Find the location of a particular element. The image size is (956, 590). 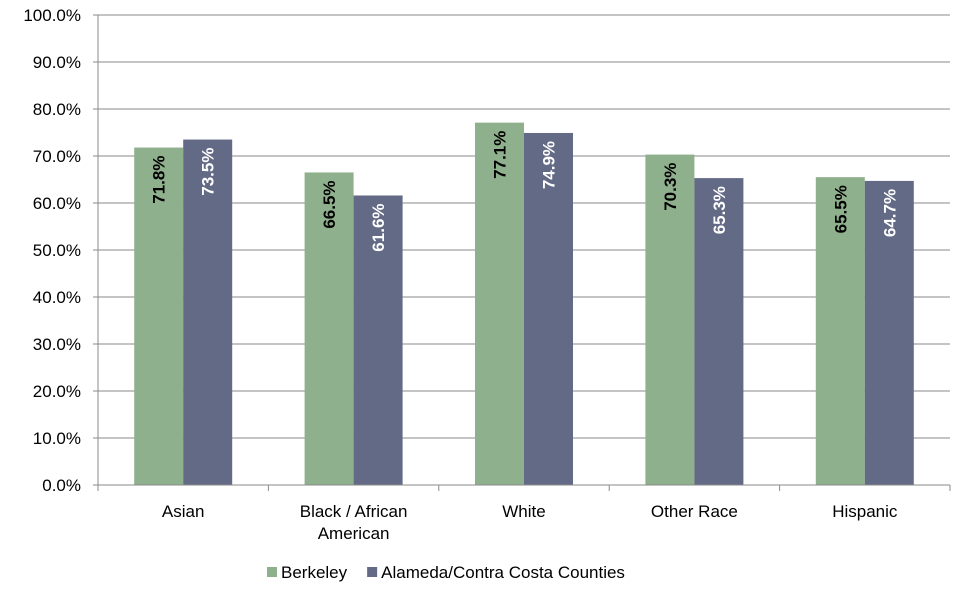

data-label: 65.3% is located at coordinates (719, 210).